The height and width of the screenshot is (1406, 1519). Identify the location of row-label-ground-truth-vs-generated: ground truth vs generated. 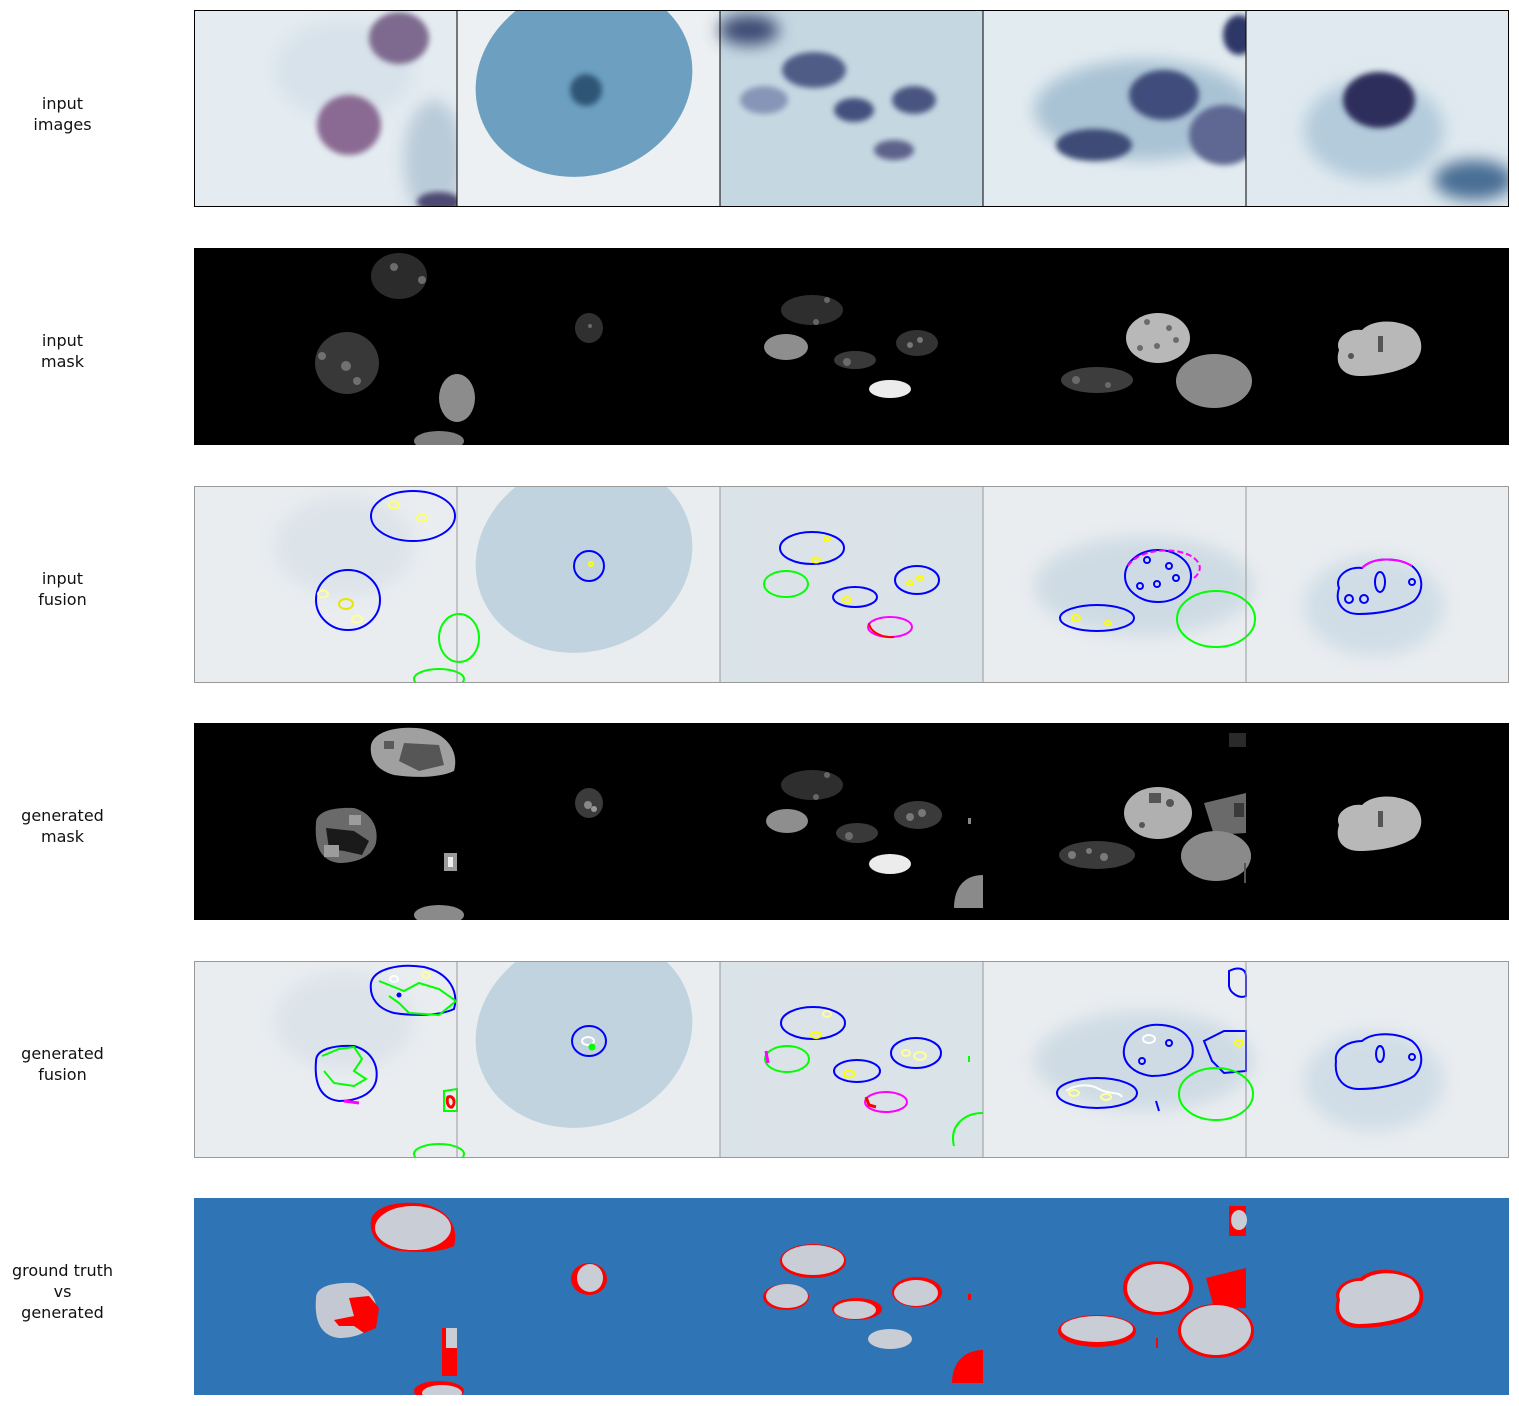
(62, 1291).